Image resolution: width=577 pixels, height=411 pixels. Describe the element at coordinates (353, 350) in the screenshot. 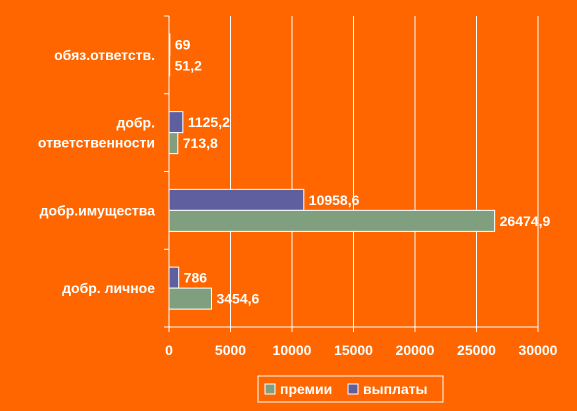

I see `x-tick-label: 15000` at that location.